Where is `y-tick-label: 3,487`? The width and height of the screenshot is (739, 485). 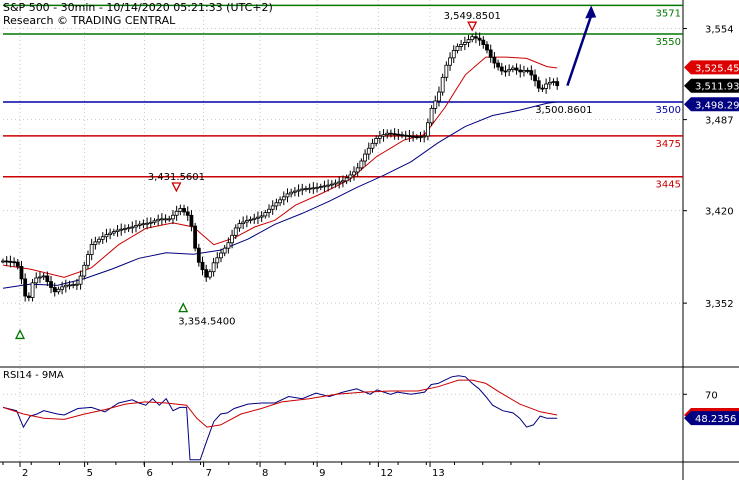 y-tick-label: 3,487 is located at coordinates (719, 121).